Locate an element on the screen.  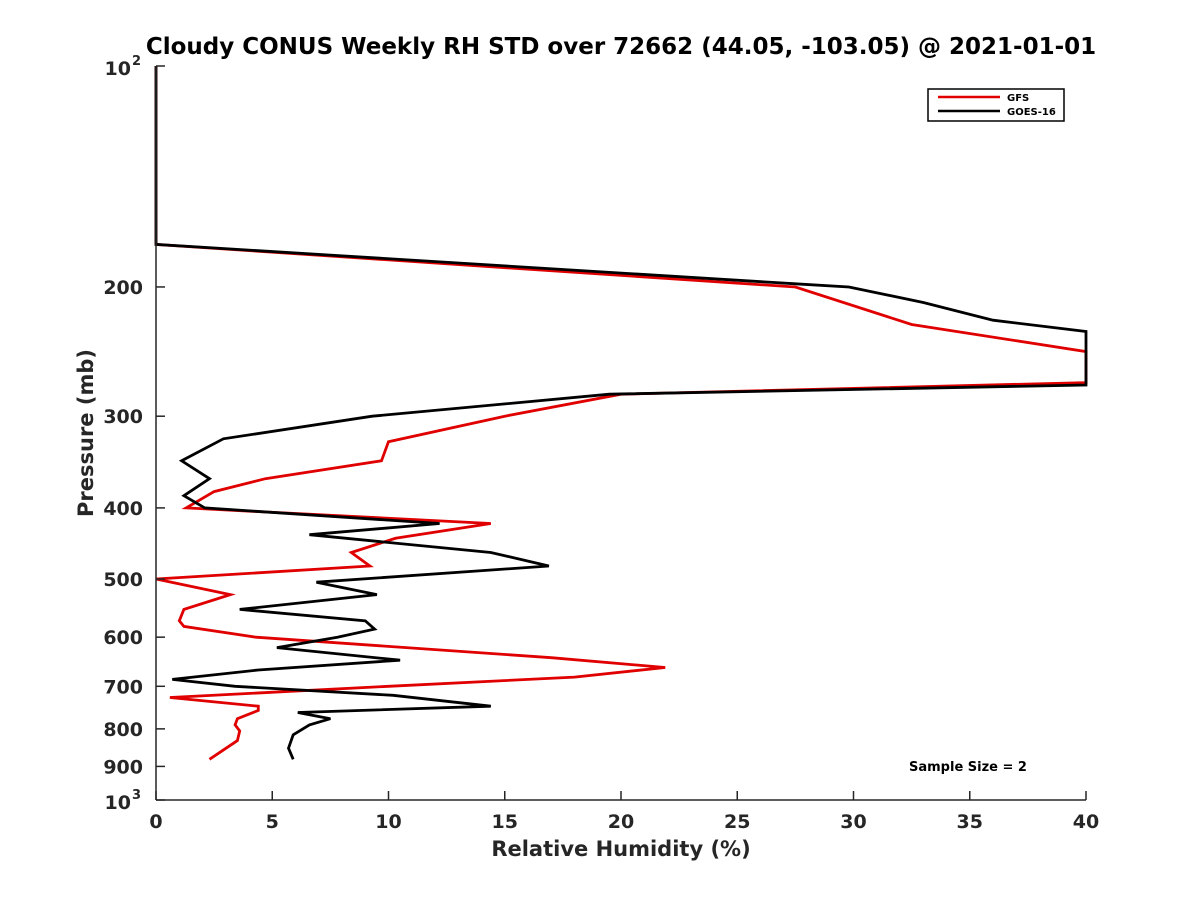
x-tick-label: 40 is located at coordinates (1086, 822).